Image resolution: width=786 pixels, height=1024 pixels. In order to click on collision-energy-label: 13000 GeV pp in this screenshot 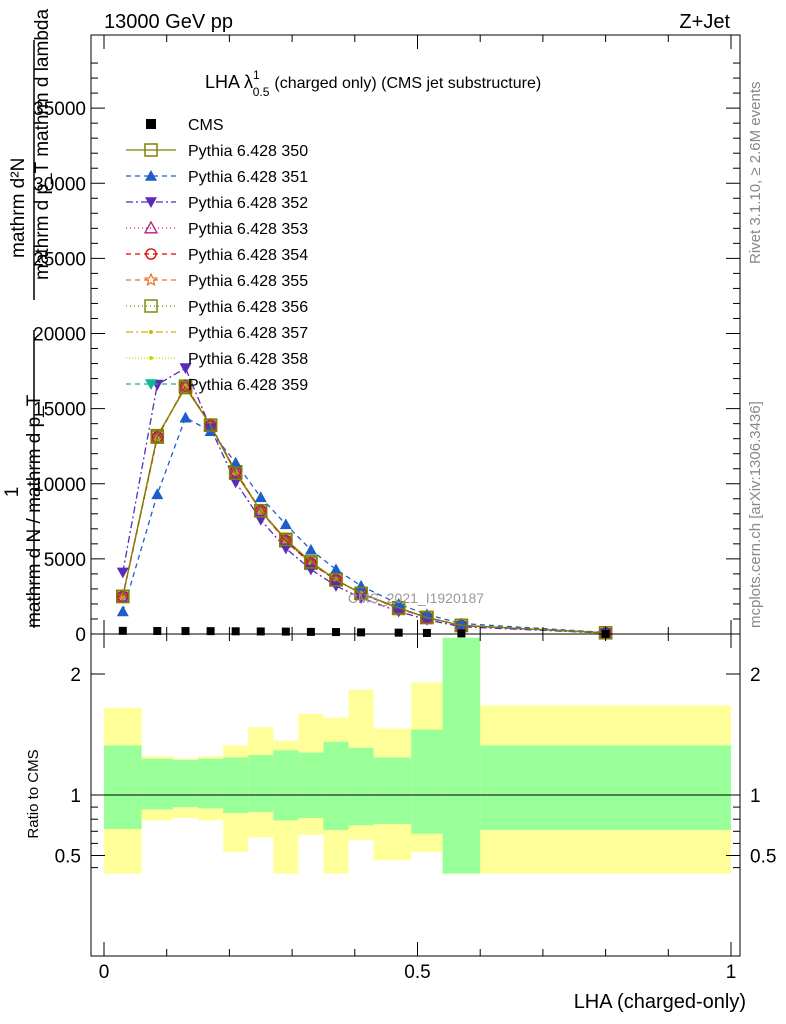, I will do `click(168, 22)`.